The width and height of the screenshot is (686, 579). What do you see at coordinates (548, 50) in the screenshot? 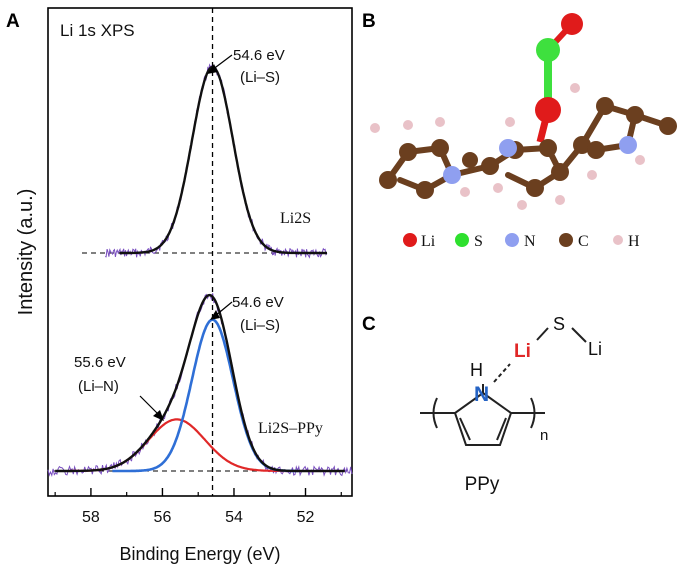
I see `s-atom` at bounding box center [548, 50].